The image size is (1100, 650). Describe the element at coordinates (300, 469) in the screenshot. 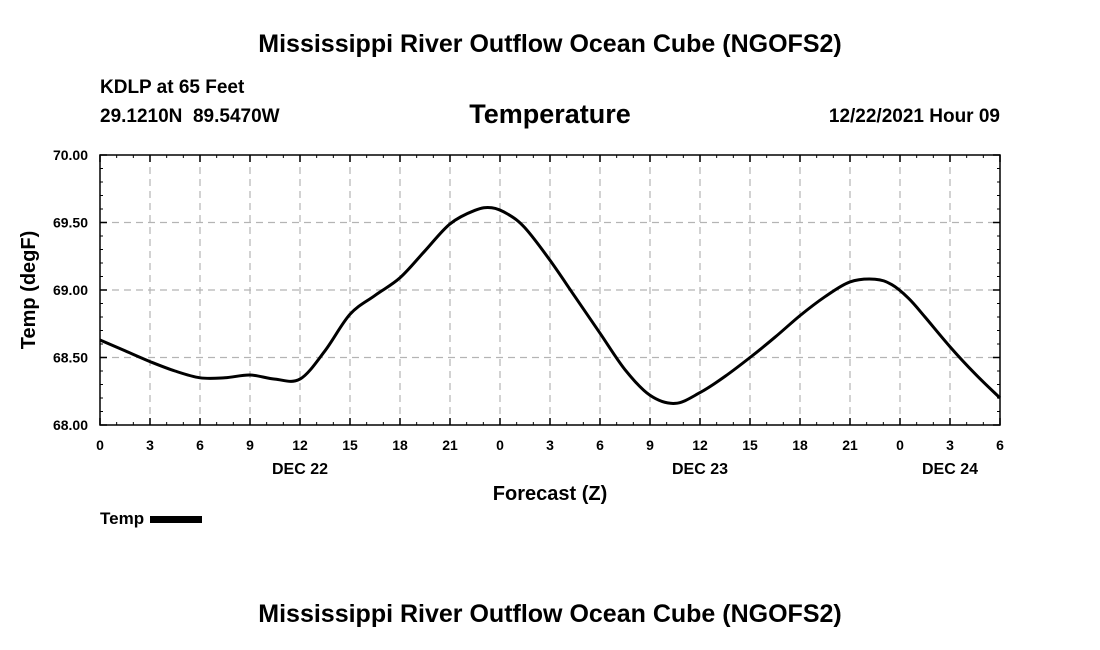

I see `date-label: DEC 22` at that location.